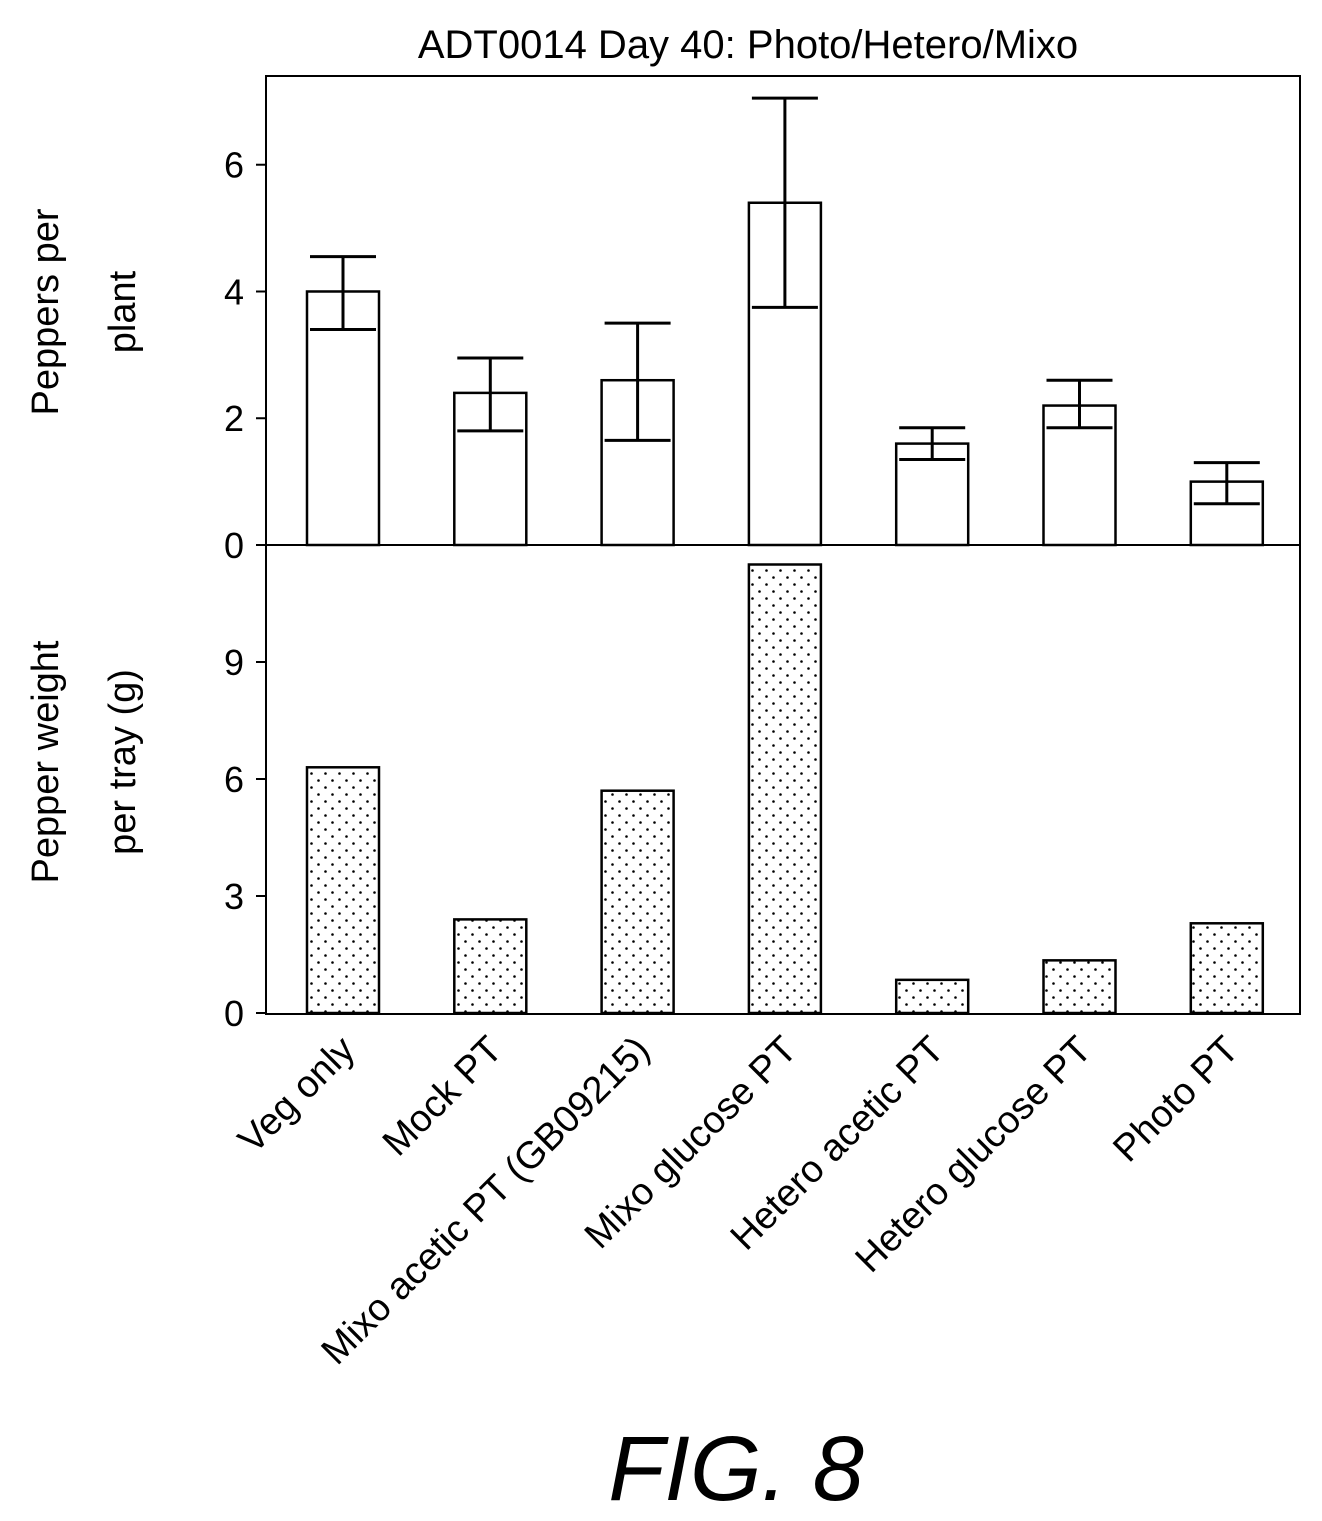  I want to click on bottom-y-tick-label: 6, so click(234, 779).